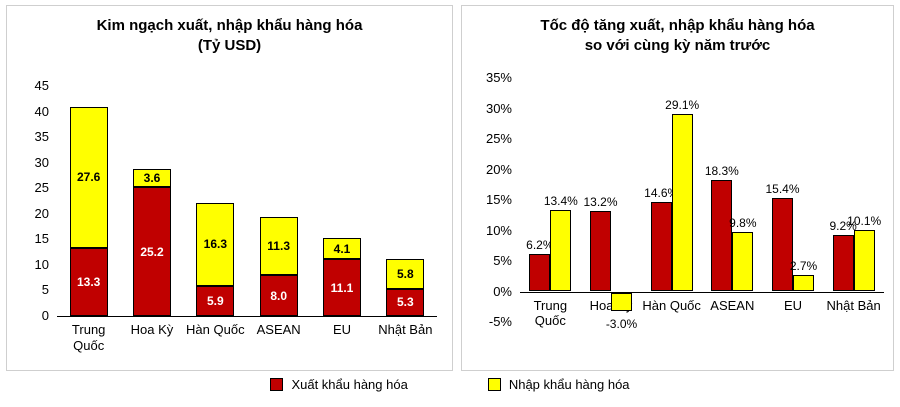 Image resolution: width=900 pixels, height=407 pixels. I want to click on legend-import-label: Nhập khẩu hàng hóa, so click(569, 384).